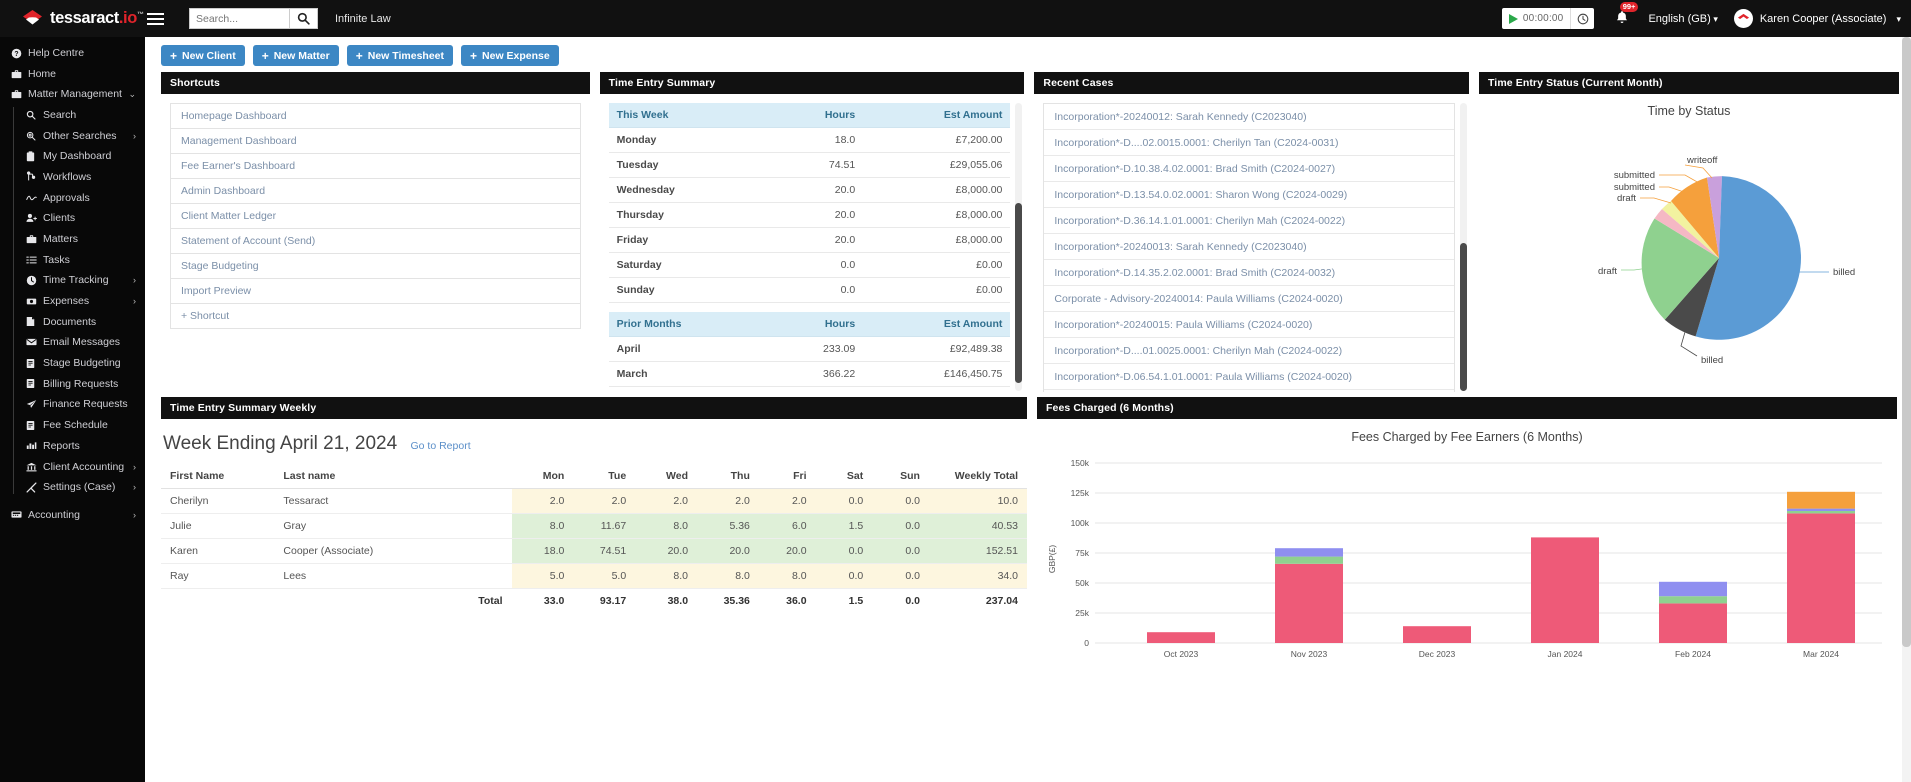 Image resolution: width=1911 pixels, height=782 pixels. Describe the element at coordinates (1080, 523) in the screenshot. I see `ytick-100k: 100k` at that location.